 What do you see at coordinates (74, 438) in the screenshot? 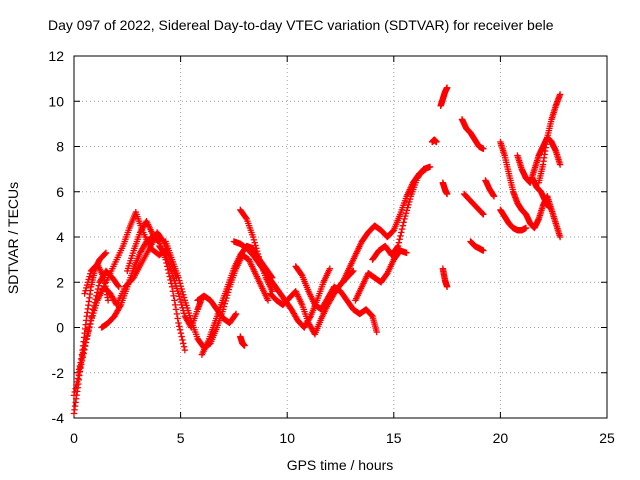
I see `x-tick-label: 0` at bounding box center [74, 438].